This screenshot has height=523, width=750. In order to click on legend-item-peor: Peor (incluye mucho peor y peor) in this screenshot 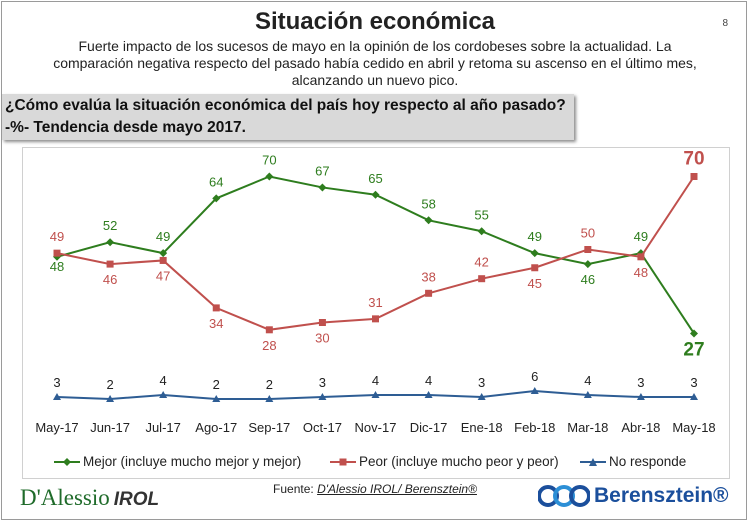, I will do `click(444, 461)`.